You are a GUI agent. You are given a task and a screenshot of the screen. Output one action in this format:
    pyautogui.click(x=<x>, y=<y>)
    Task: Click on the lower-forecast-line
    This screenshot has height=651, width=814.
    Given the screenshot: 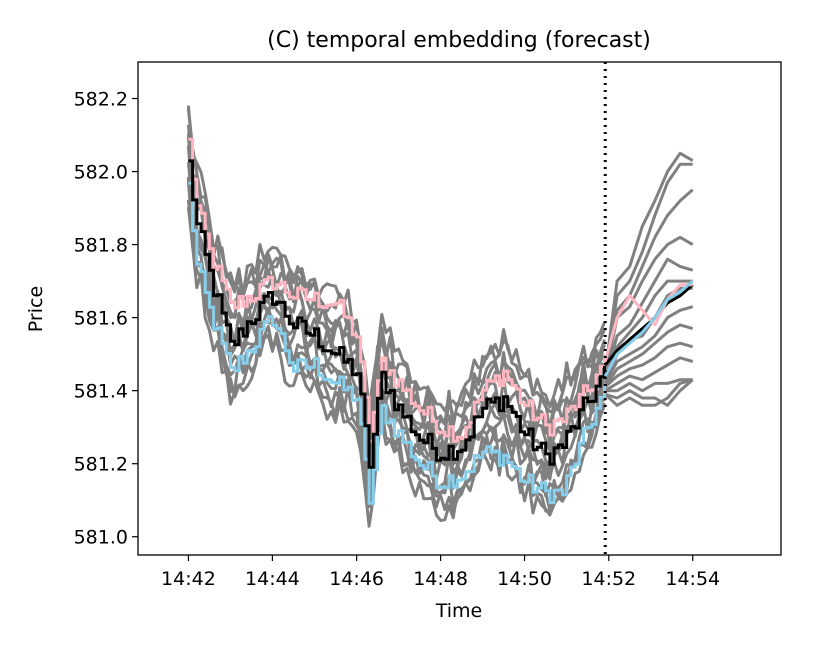 What is the action you would take?
    pyautogui.click(x=648, y=328)
    